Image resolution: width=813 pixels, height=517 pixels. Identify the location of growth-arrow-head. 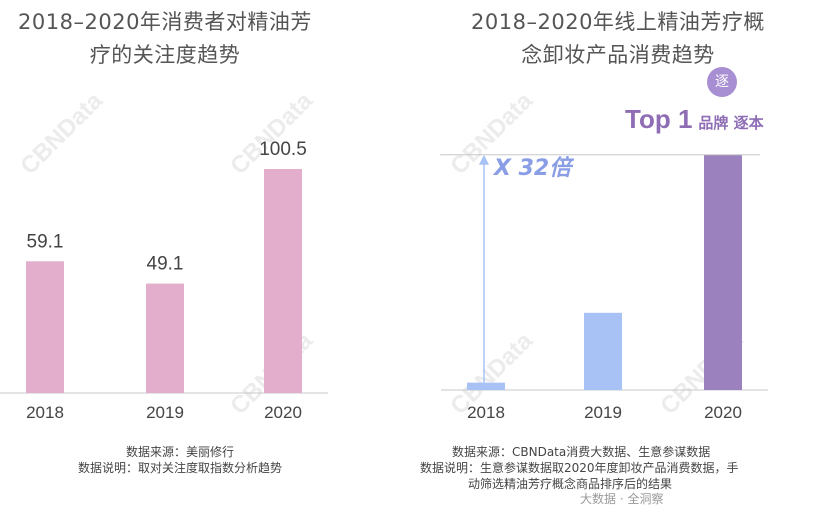
(484, 159).